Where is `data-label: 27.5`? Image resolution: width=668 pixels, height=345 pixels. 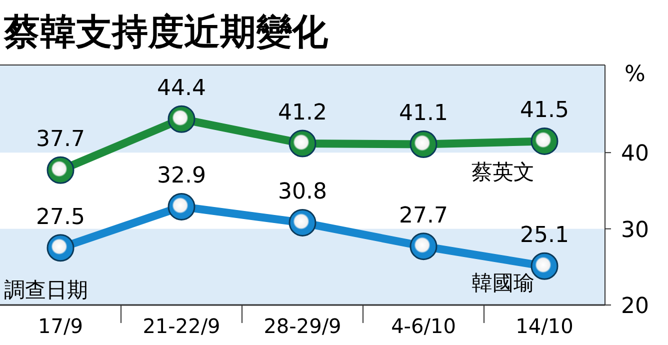 data-label: 27.5 is located at coordinates (60, 217).